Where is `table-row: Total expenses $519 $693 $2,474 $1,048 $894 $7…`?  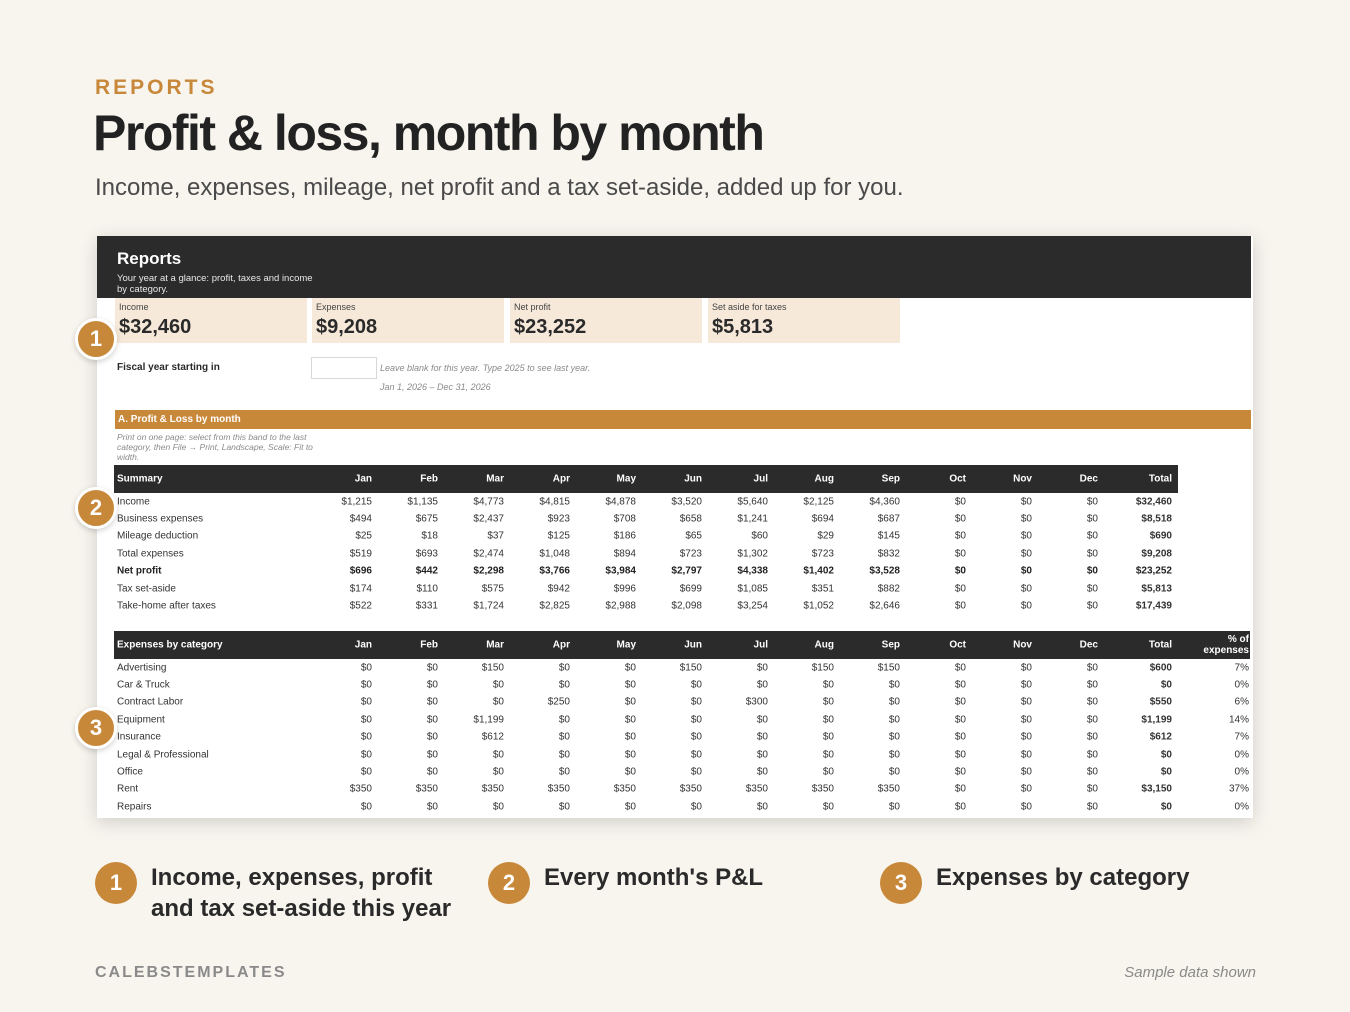
table-row: Total expenses $519 $693 $2,474 $1,048 $894 $7… is located at coordinates (646, 553).